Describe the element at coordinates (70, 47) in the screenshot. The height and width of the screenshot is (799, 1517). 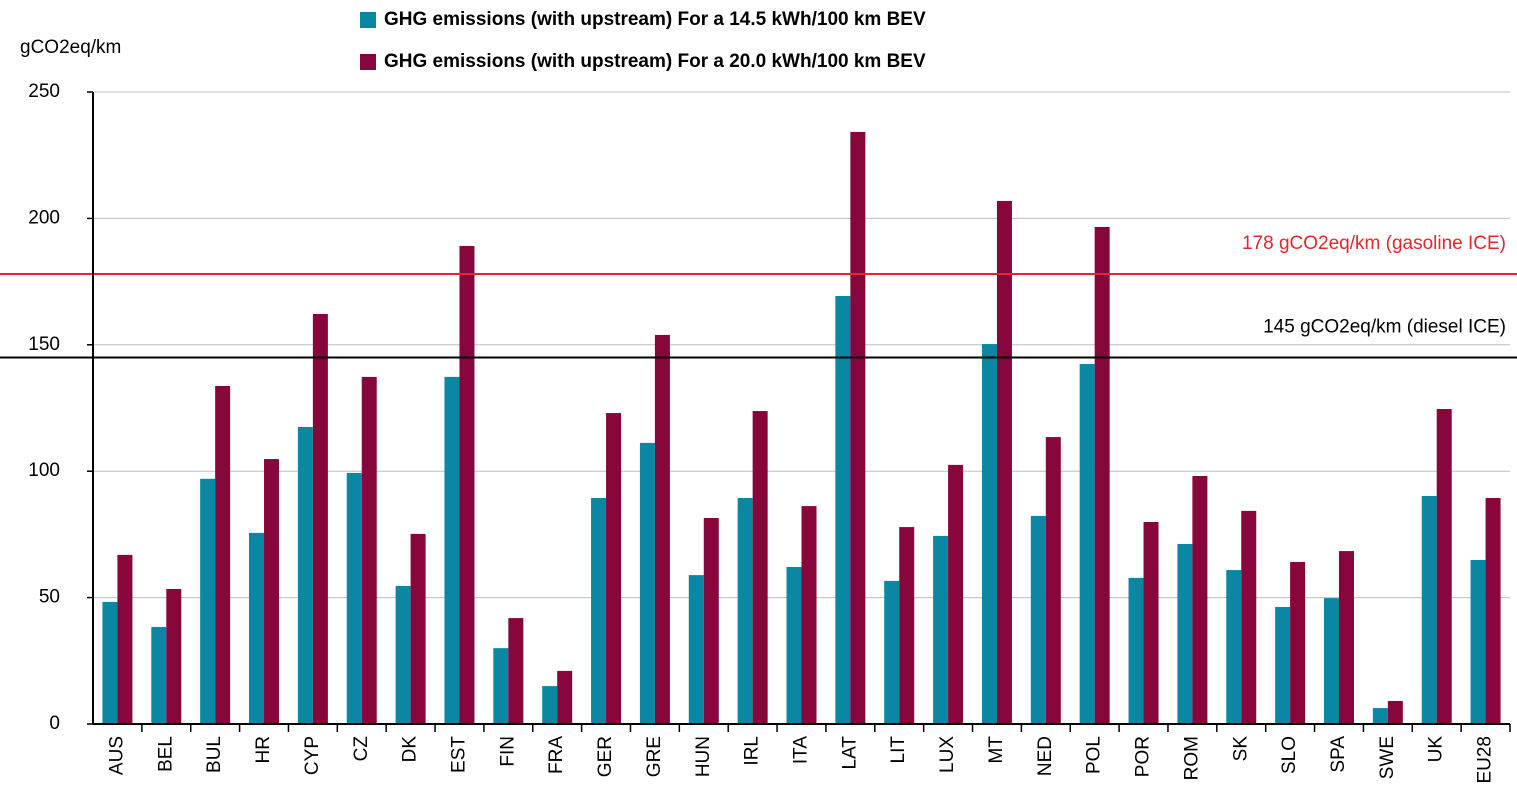
I see `y-axis-label: gCO2eq/km` at that location.